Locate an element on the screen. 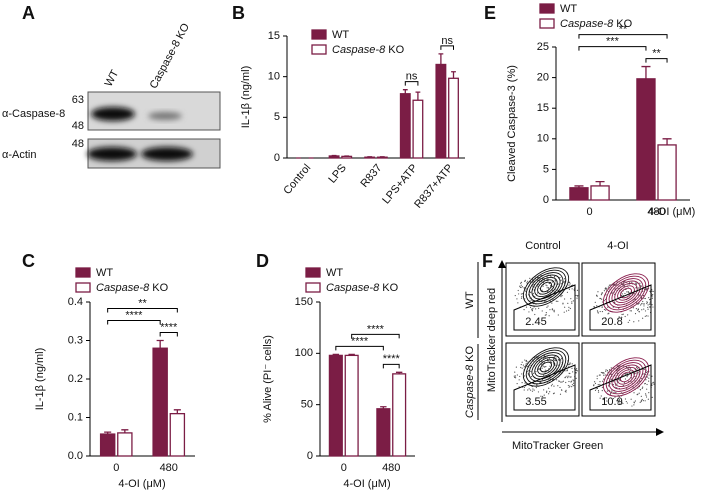  marker: 48 is located at coordinates (78, 126).